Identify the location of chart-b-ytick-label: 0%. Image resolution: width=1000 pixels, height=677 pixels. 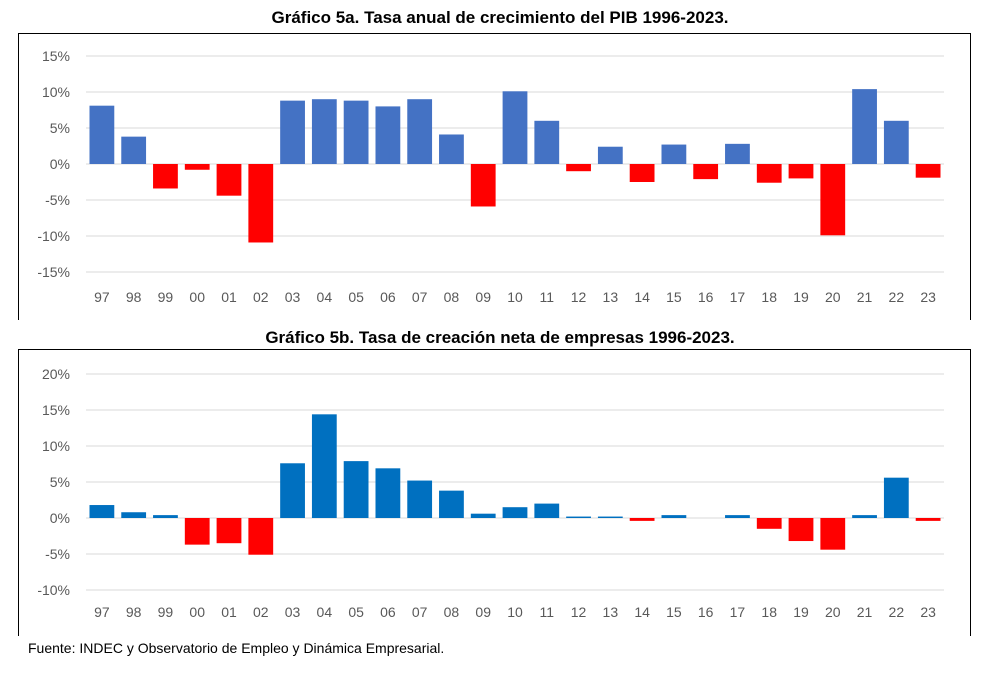
(60, 518).